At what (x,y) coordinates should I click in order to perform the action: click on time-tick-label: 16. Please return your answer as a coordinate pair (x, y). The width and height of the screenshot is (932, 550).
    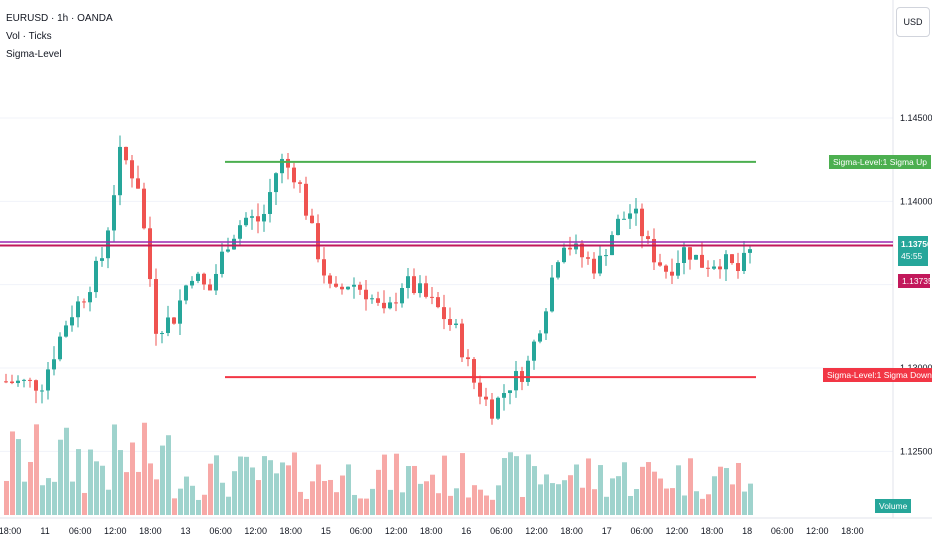
    Looking at the image, I should click on (466, 531).